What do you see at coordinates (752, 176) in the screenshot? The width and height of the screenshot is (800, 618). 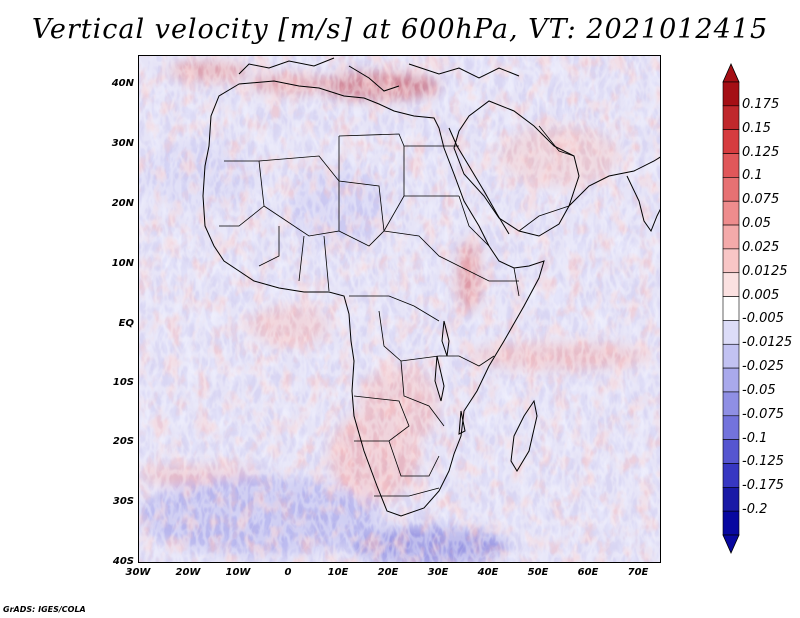 I see `colorbar-label: 0.1` at bounding box center [752, 176].